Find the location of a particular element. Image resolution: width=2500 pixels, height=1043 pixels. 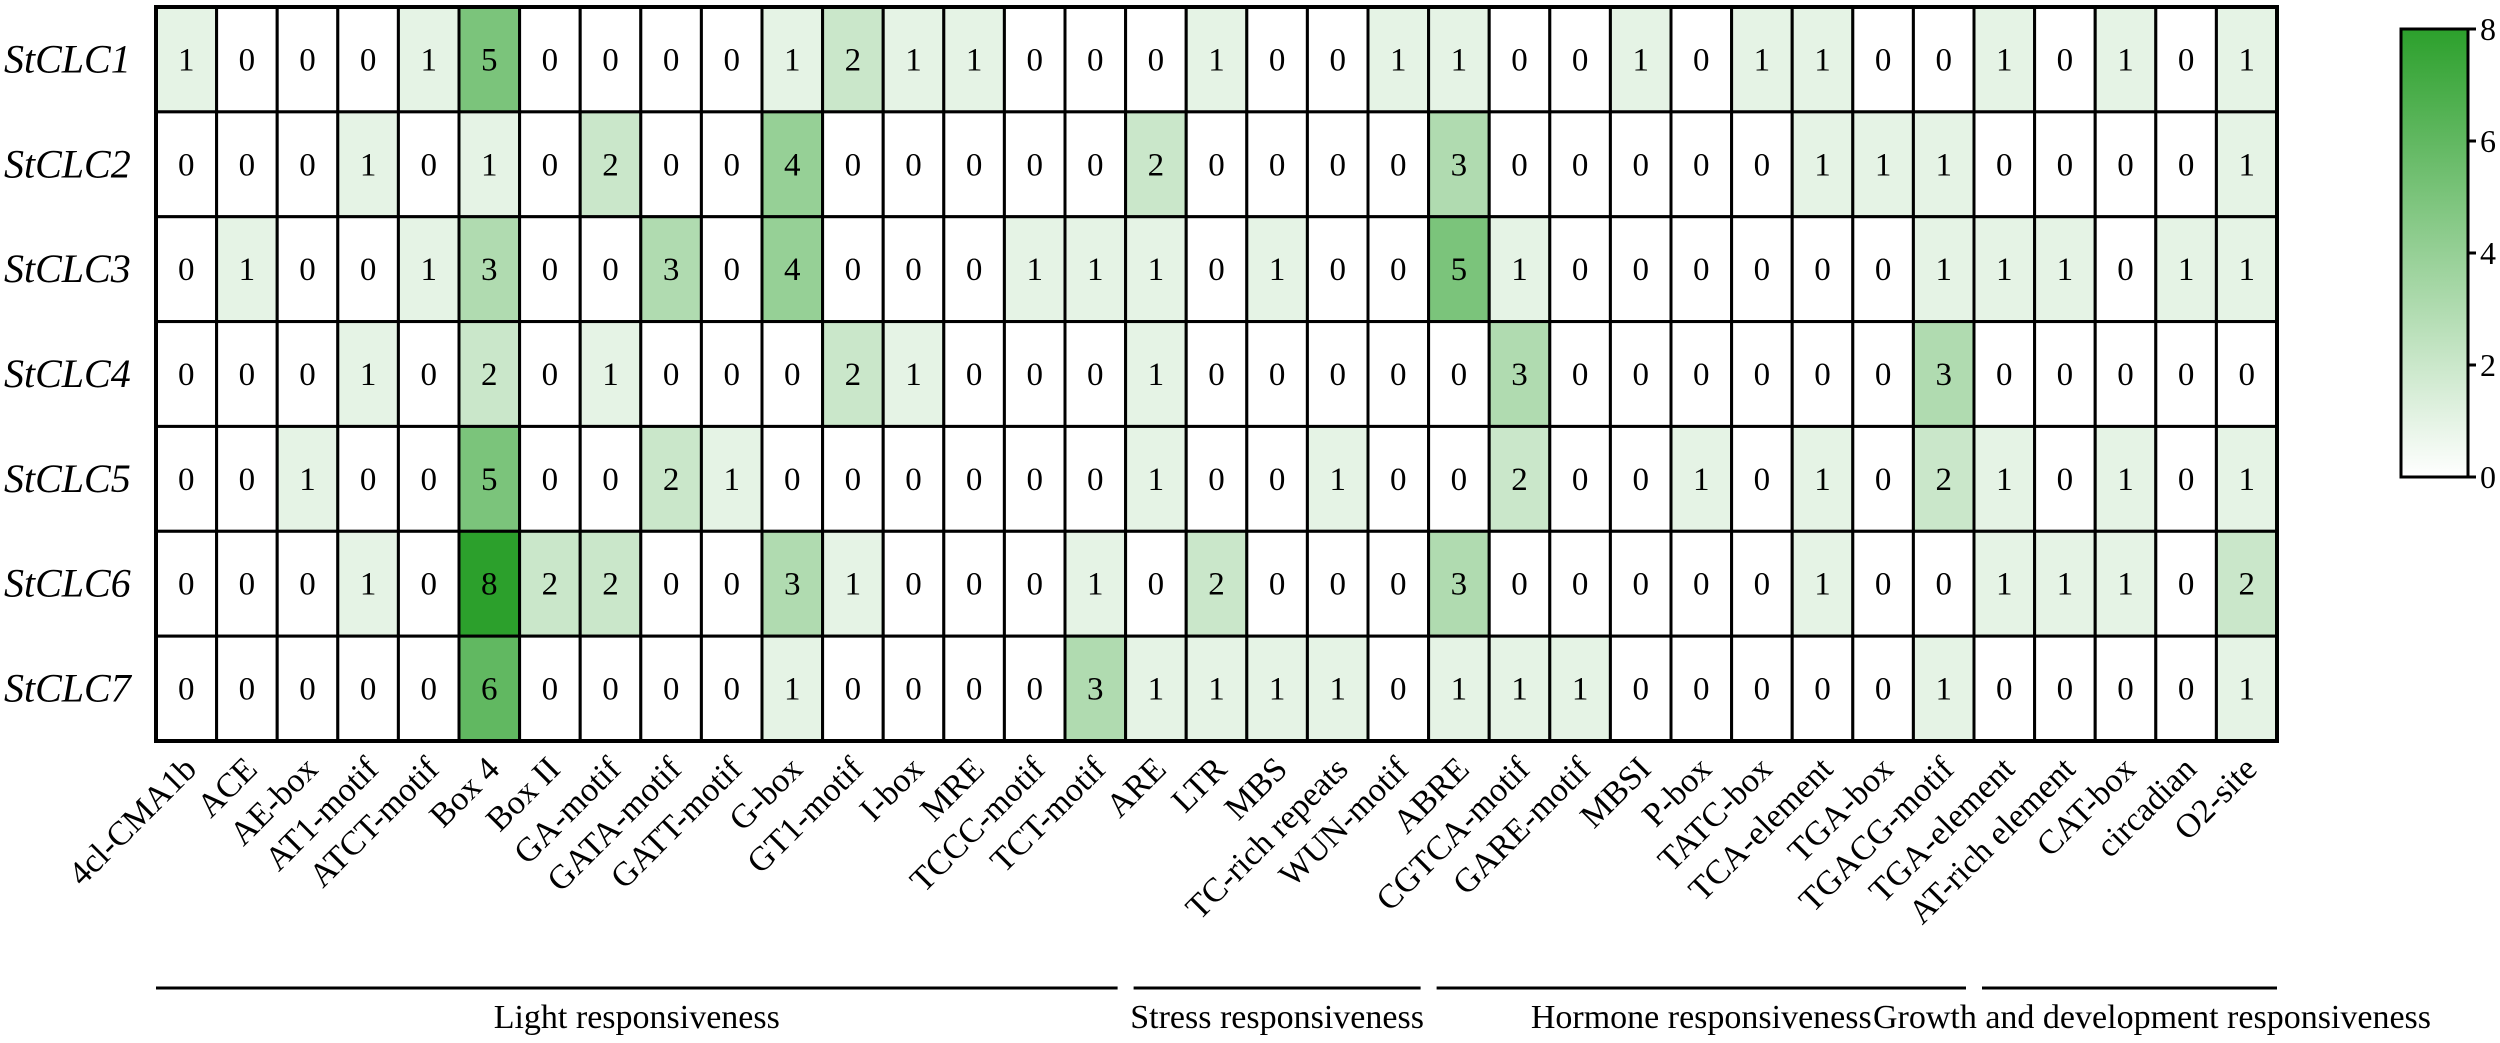

column-label: ARE is located at coordinates (1136, 787).